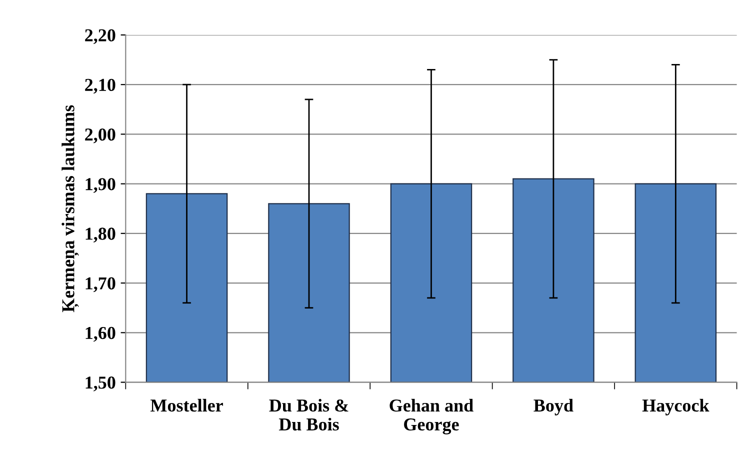  I want to click on x-tick-label: Boyd, so click(554, 407).